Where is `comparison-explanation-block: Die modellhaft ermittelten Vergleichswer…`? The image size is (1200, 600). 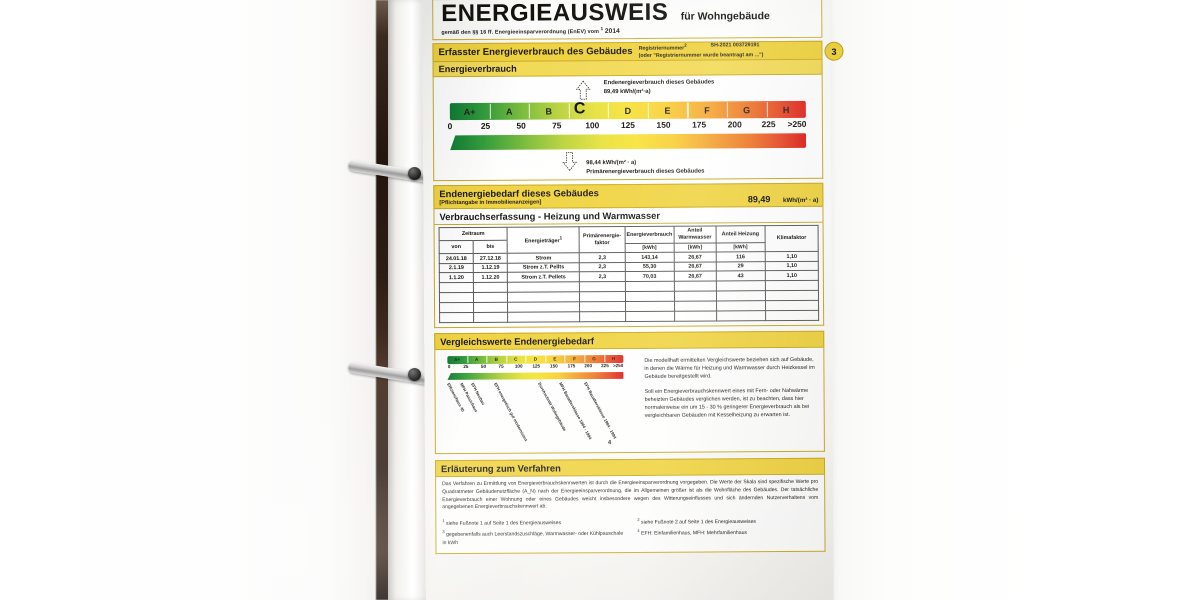
comparison-explanation-block: Die modellhaft ermittelten Vergleichswer… is located at coordinates (732, 400).